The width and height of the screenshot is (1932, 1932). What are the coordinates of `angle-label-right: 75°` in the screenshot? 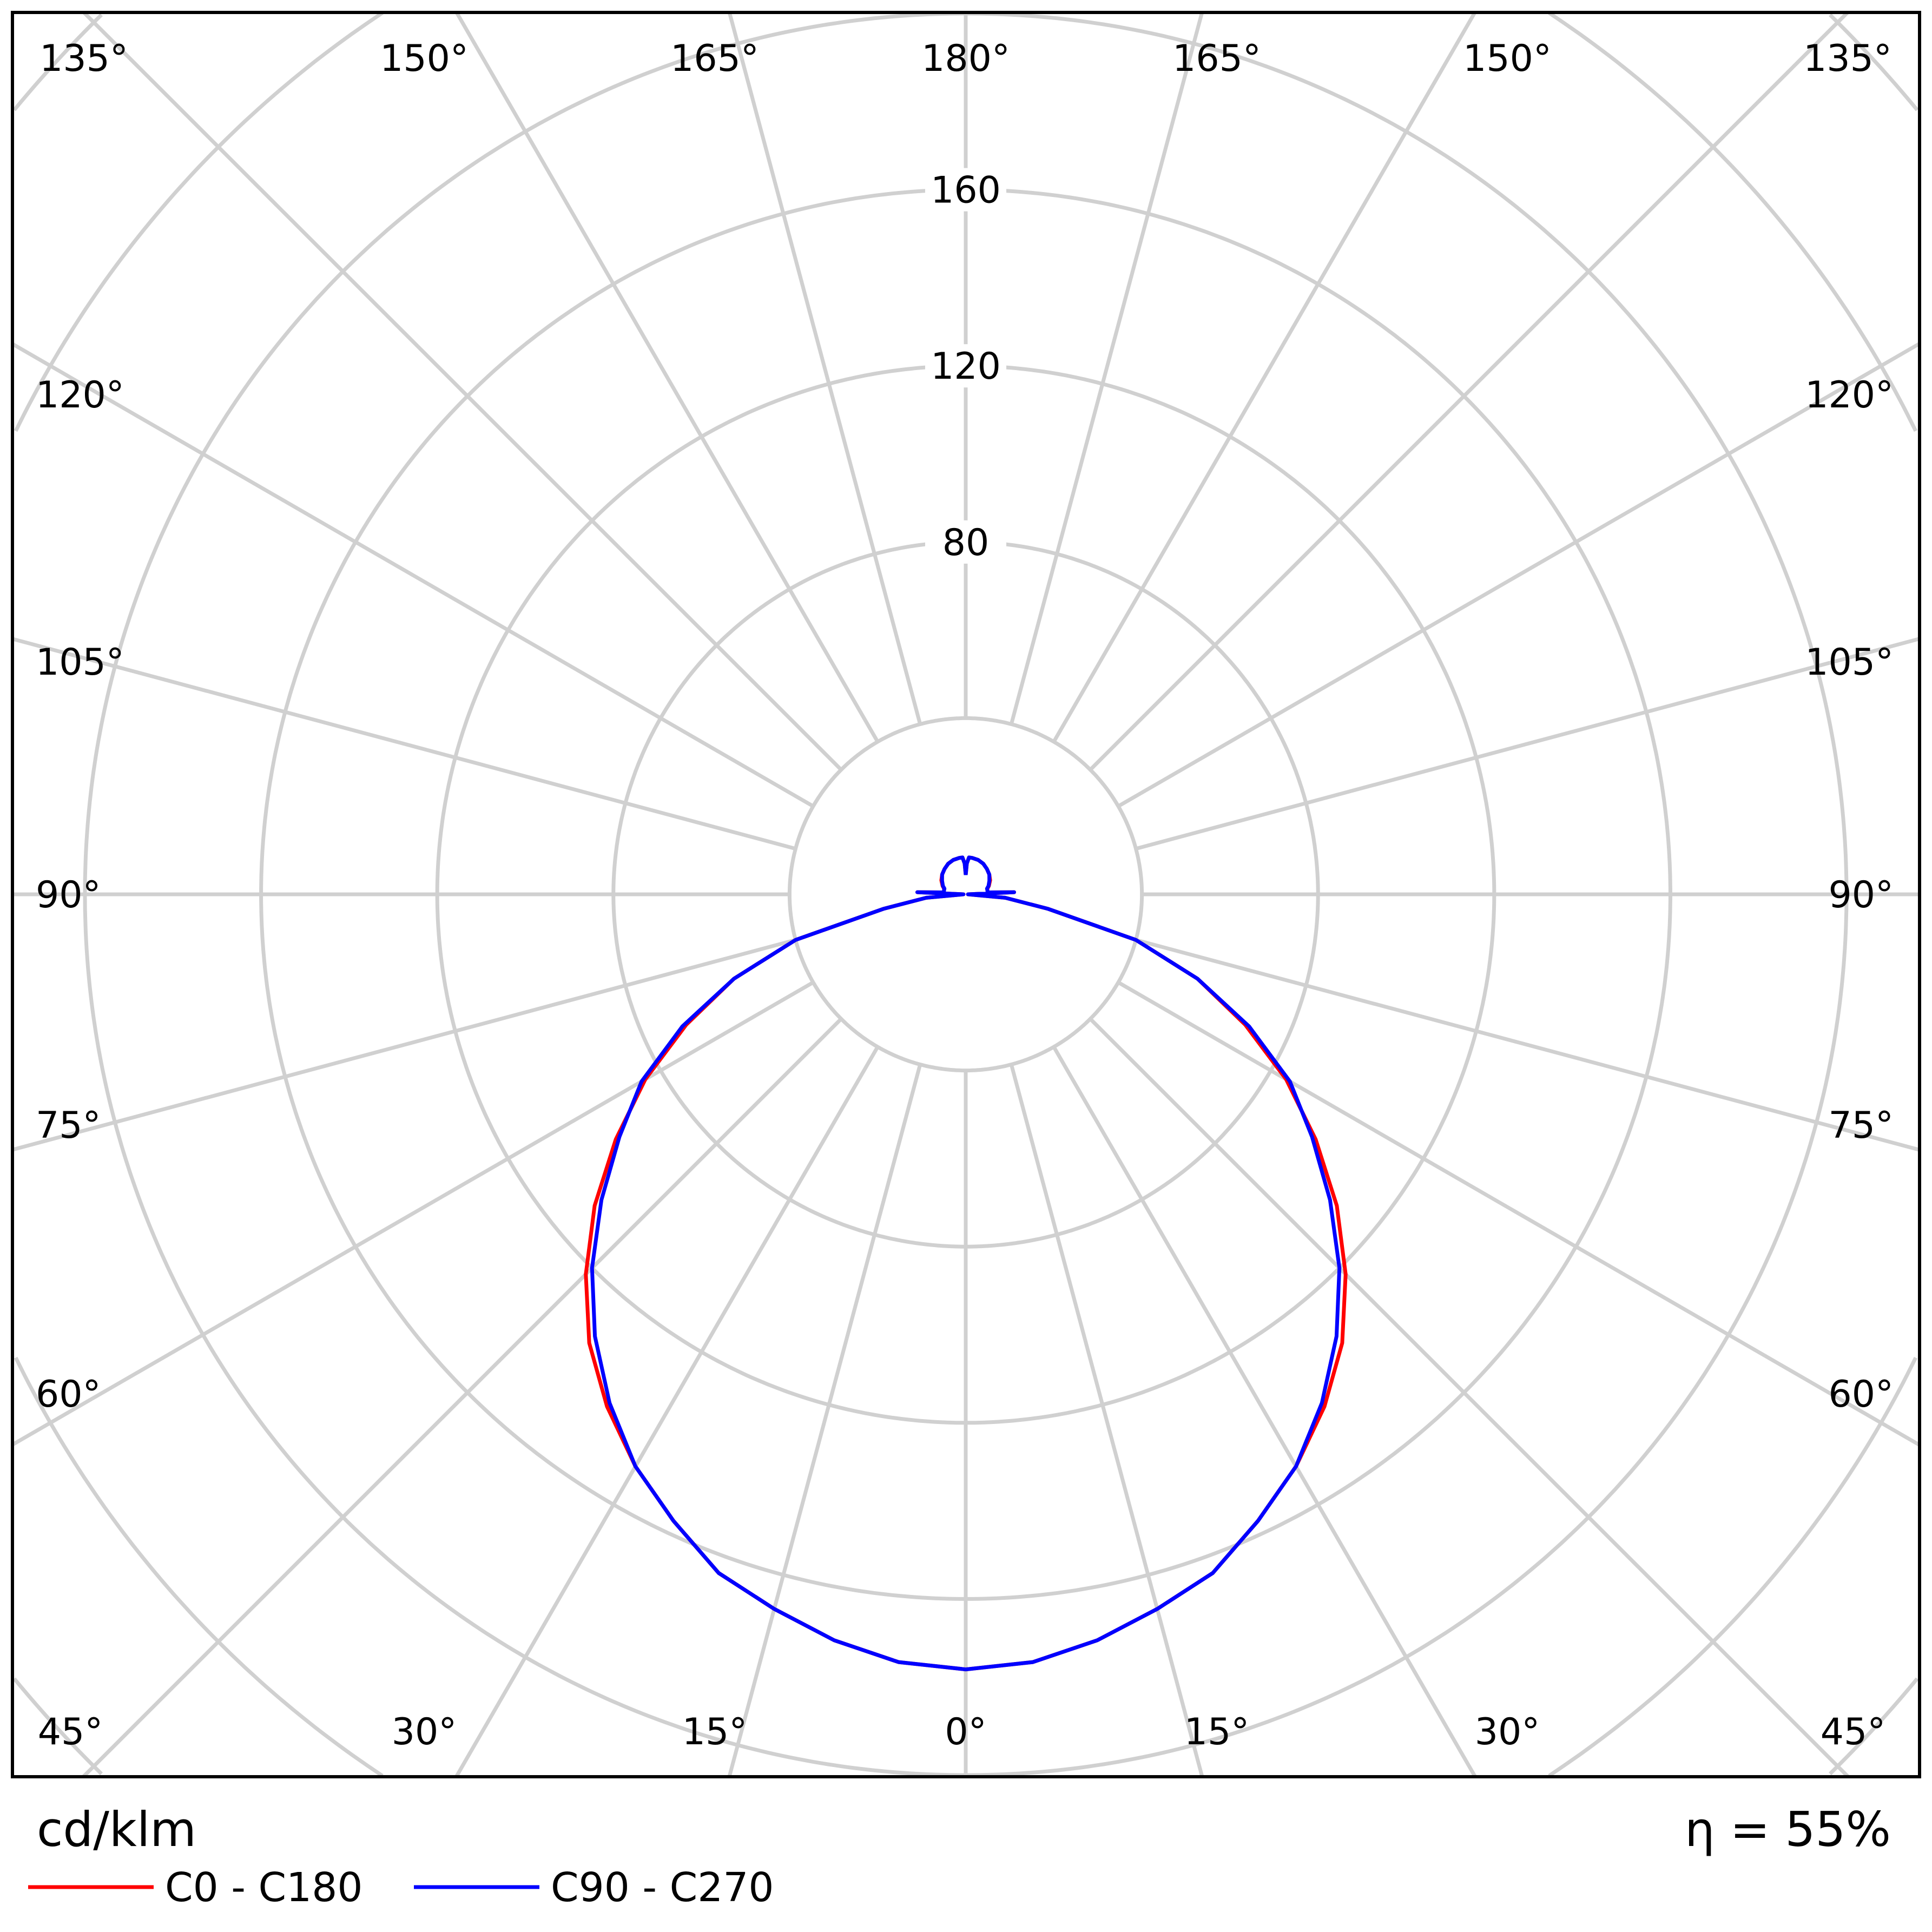 It's located at (1861, 1125).